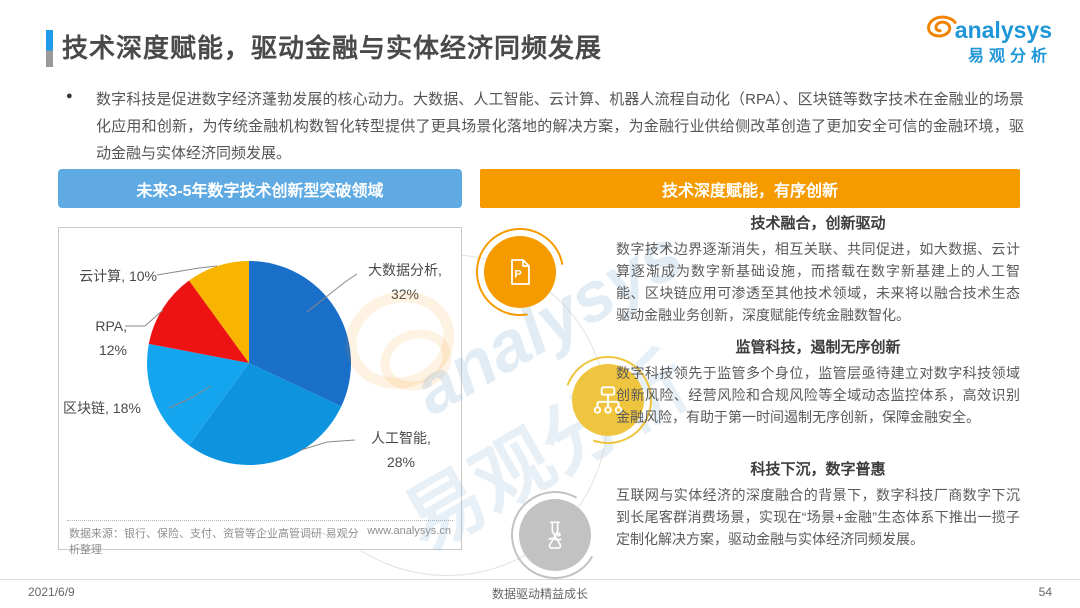  What do you see at coordinates (51, 592) in the screenshot?
I see `footer-date: 2021/6/9` at bounding box center [51, 592].